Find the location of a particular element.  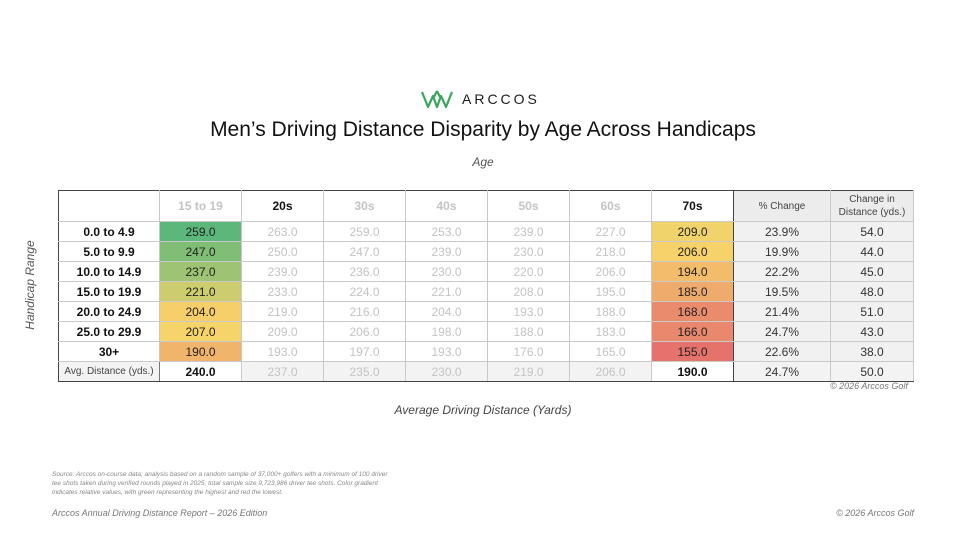

value-cell: 198.0 is located at coordinates (446, 331).